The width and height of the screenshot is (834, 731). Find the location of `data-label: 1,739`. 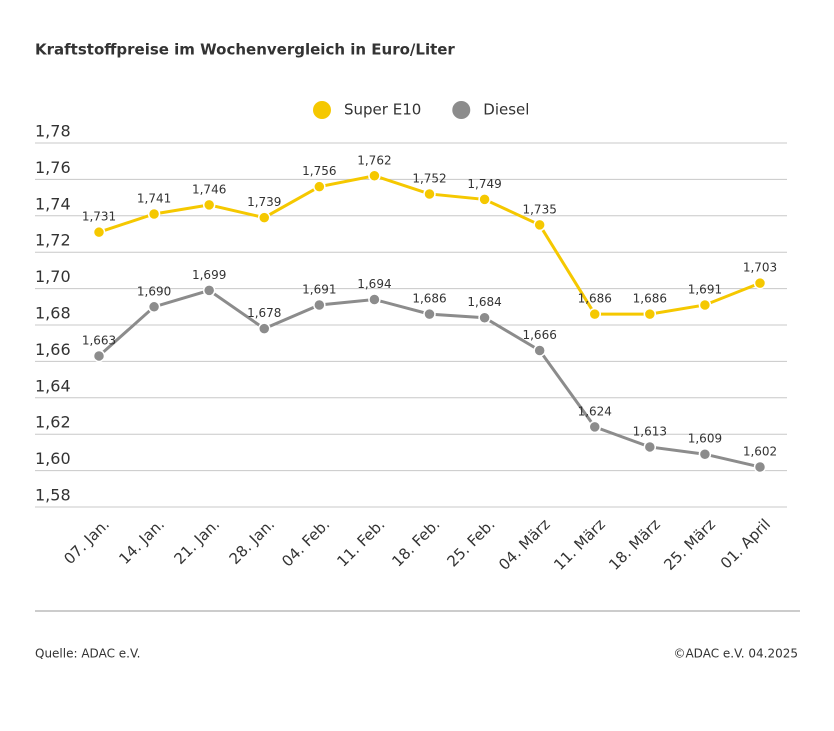

data-label: 1,739 is located at coordinates (264, 202).